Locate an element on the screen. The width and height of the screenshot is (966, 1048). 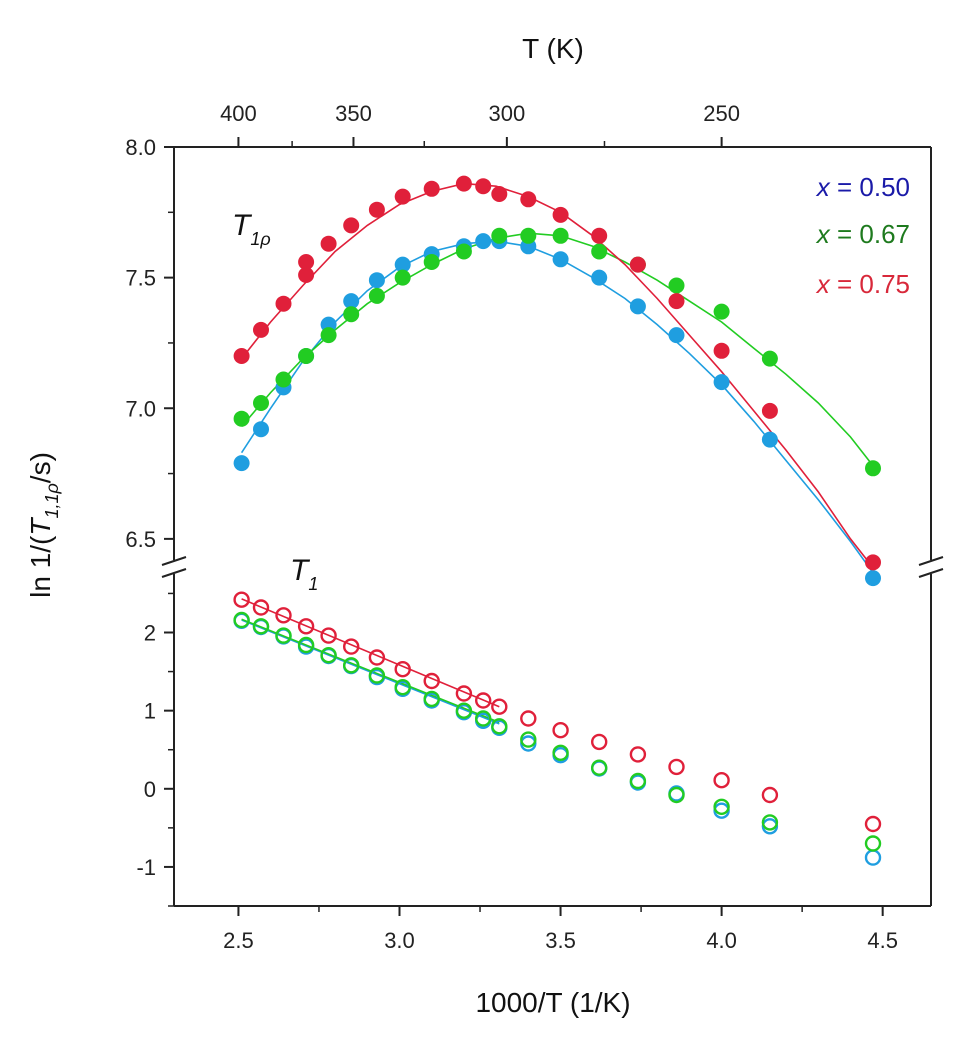
x2-tick-label-0: 400 is located at coordinates (238, 113).